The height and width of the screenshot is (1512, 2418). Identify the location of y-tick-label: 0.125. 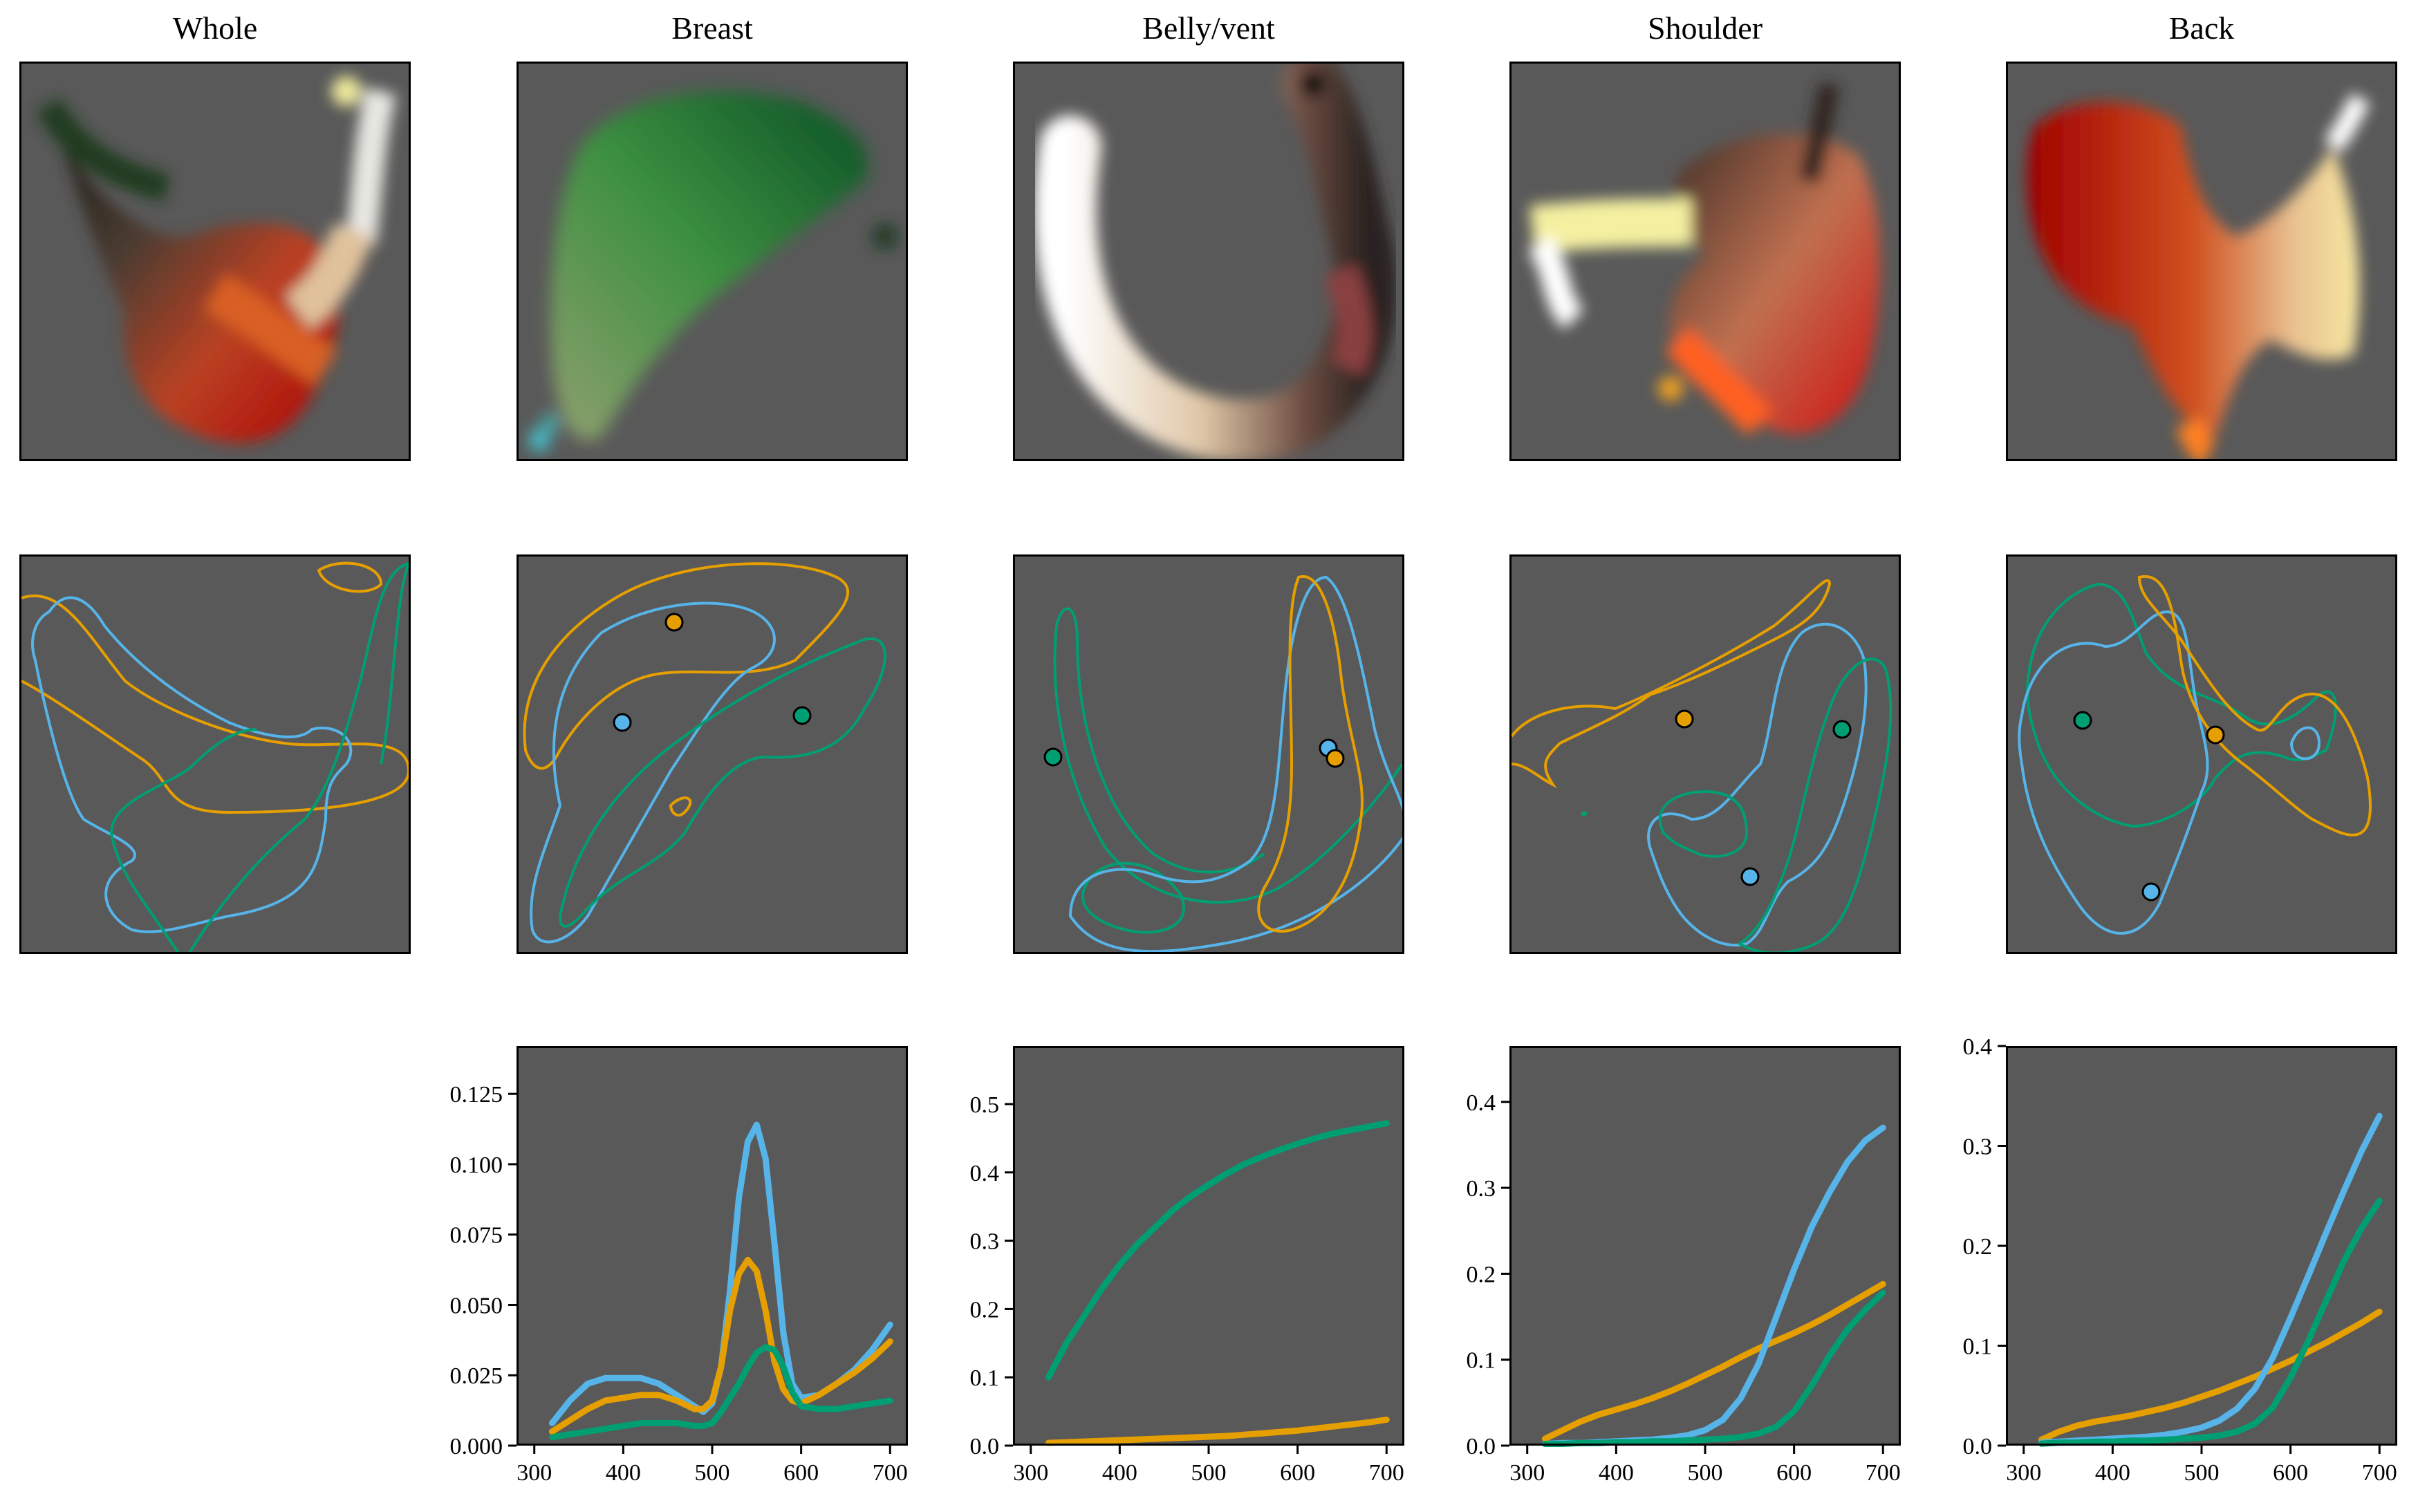
(476, 1095).